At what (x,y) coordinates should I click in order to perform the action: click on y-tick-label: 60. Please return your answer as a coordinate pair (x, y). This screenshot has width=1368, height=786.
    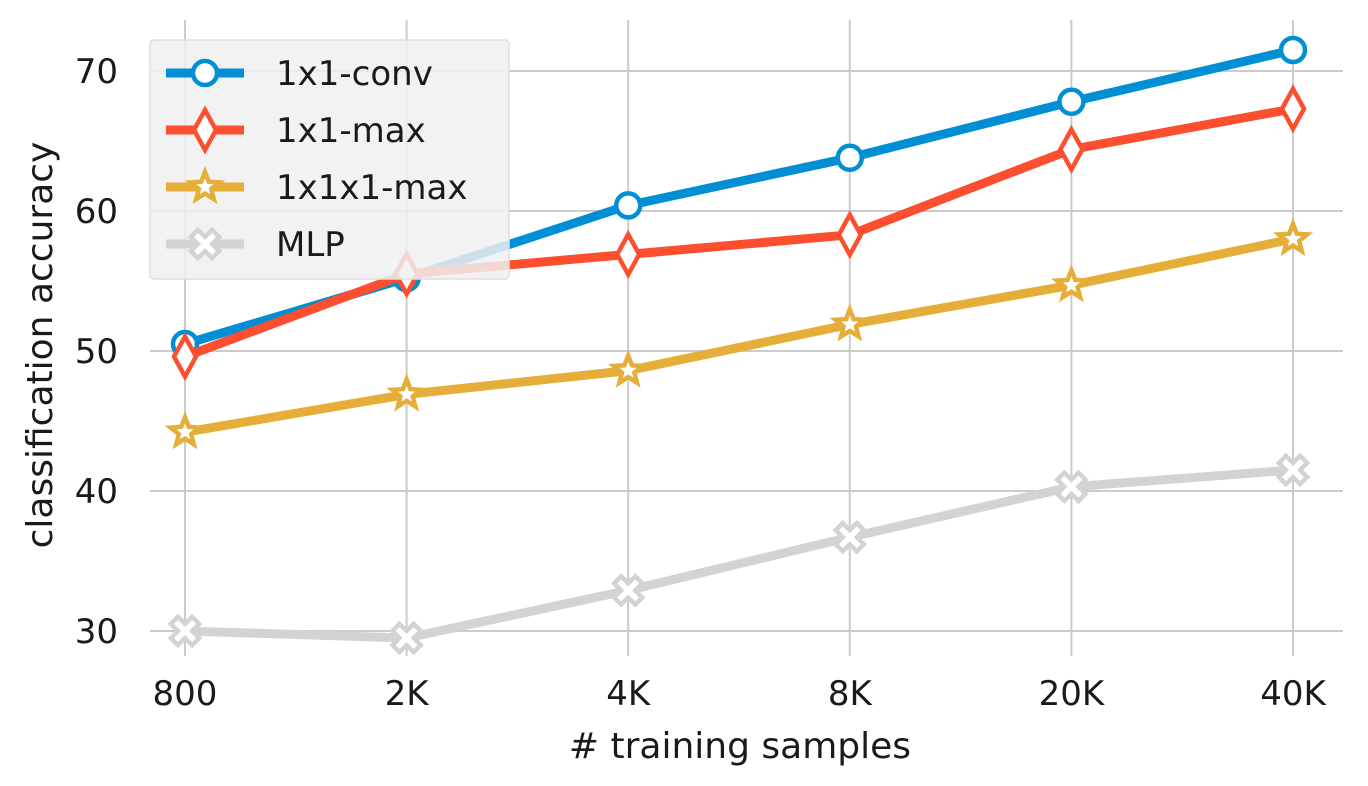
    Looking at the image, I should click on (96, 212).